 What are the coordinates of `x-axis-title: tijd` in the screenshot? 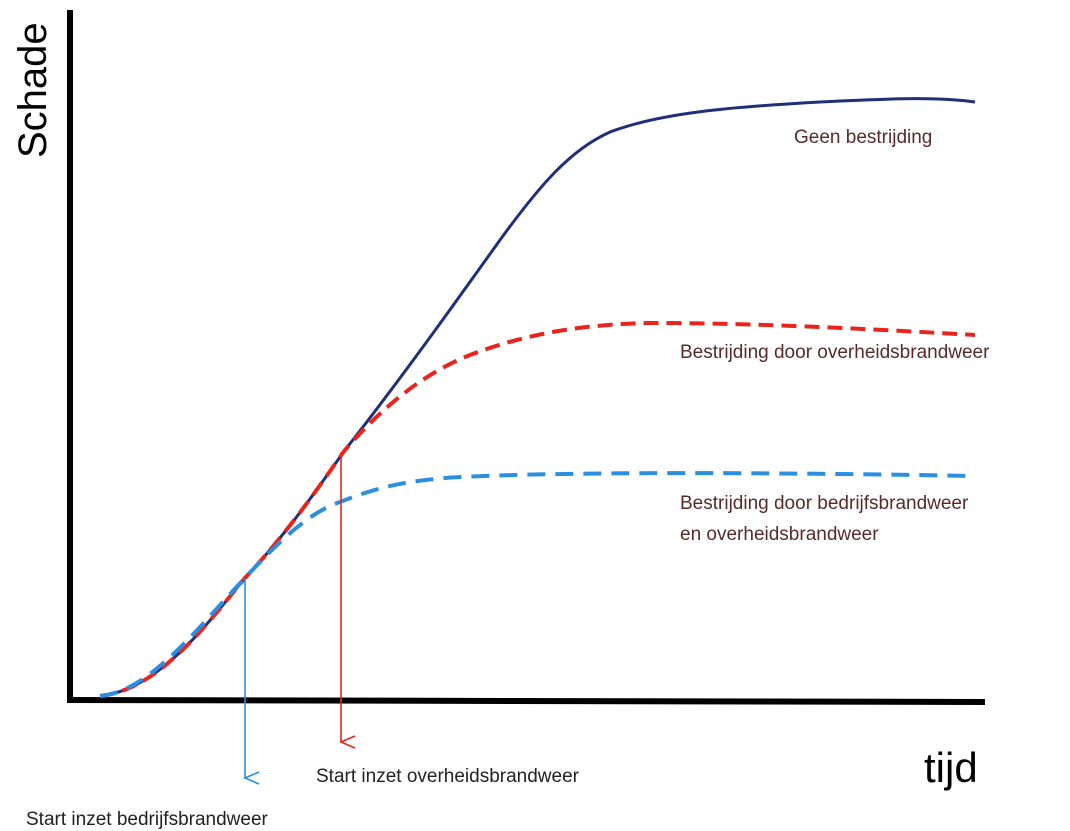 It's located at (951, 767).